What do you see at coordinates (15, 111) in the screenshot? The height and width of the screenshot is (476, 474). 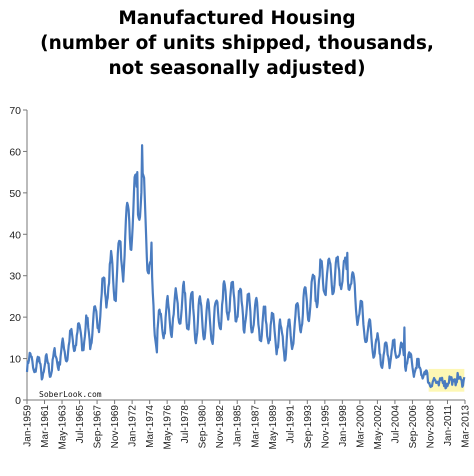 I see `y-tick-label: 70` at bounding box center [15, 111].